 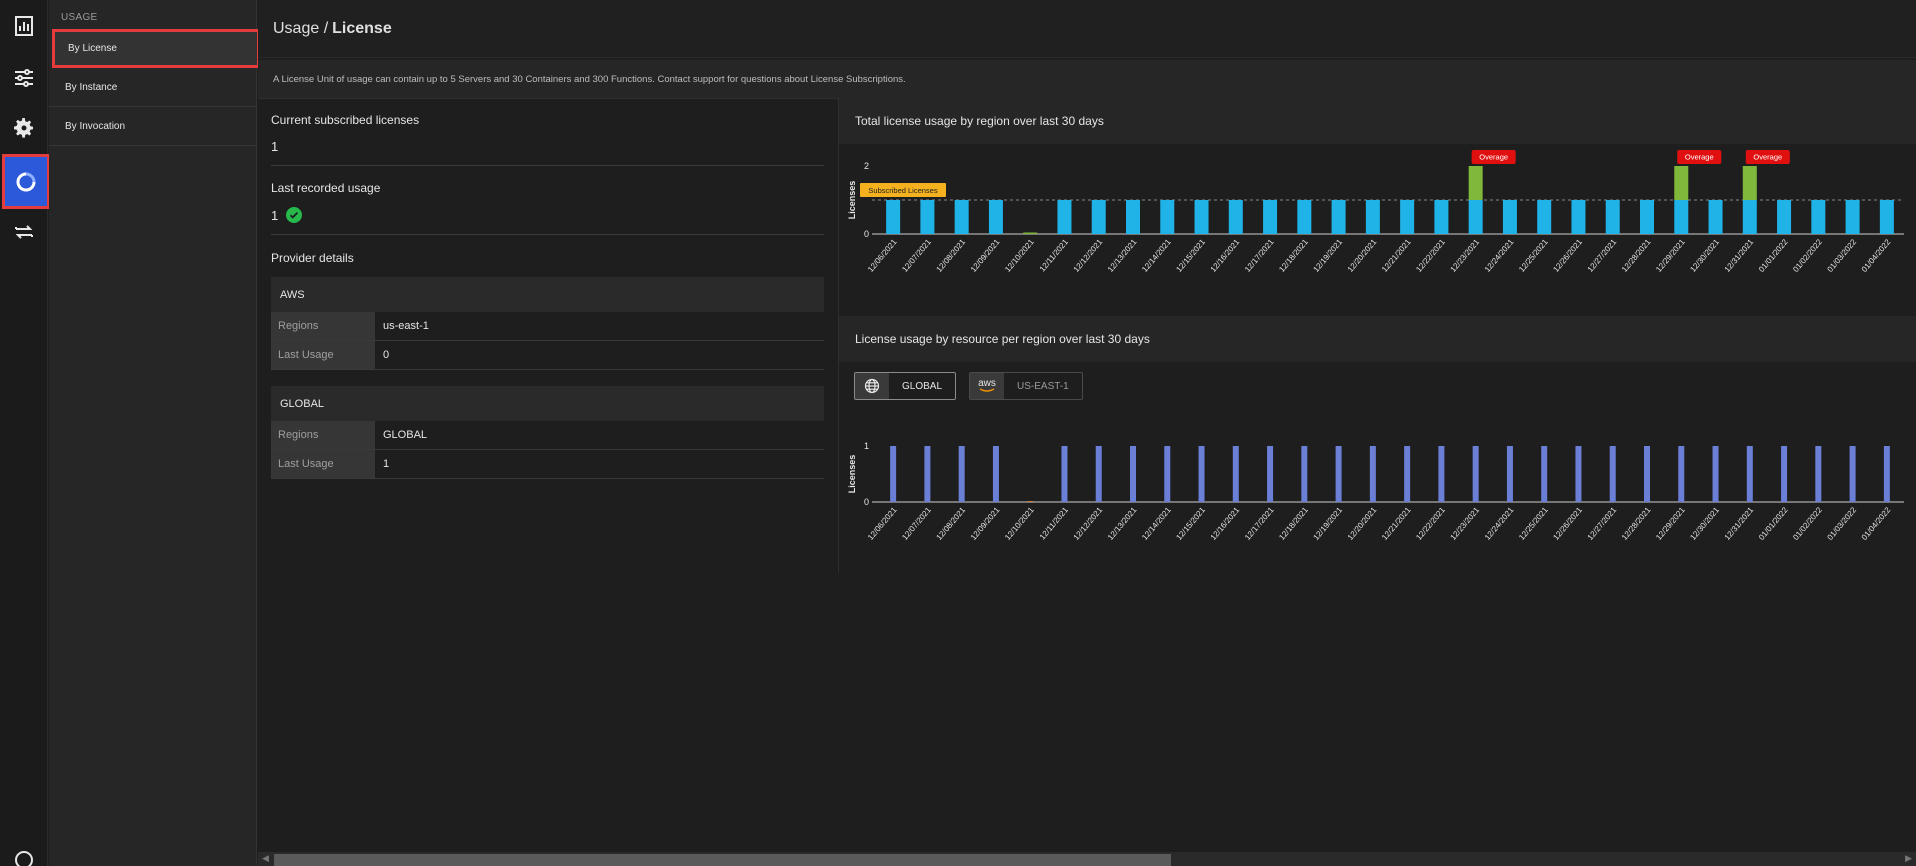 What do you see at coordinates (872, 386) in the screenshot?
I see `globe-icon` at bounding box center [872, 386].